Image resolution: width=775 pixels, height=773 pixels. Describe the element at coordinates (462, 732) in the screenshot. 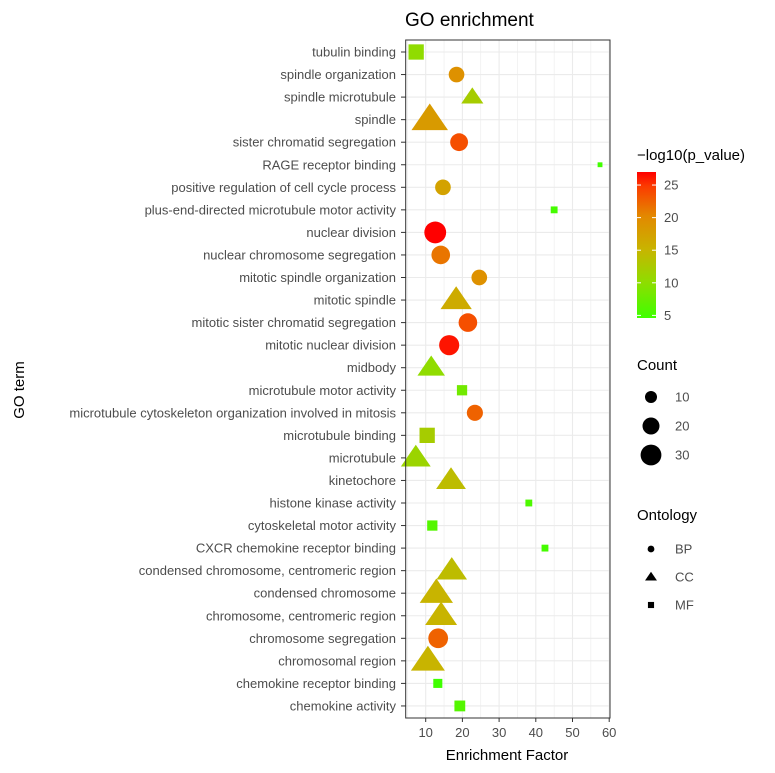

I see `x-tick-label: 20` at that location.